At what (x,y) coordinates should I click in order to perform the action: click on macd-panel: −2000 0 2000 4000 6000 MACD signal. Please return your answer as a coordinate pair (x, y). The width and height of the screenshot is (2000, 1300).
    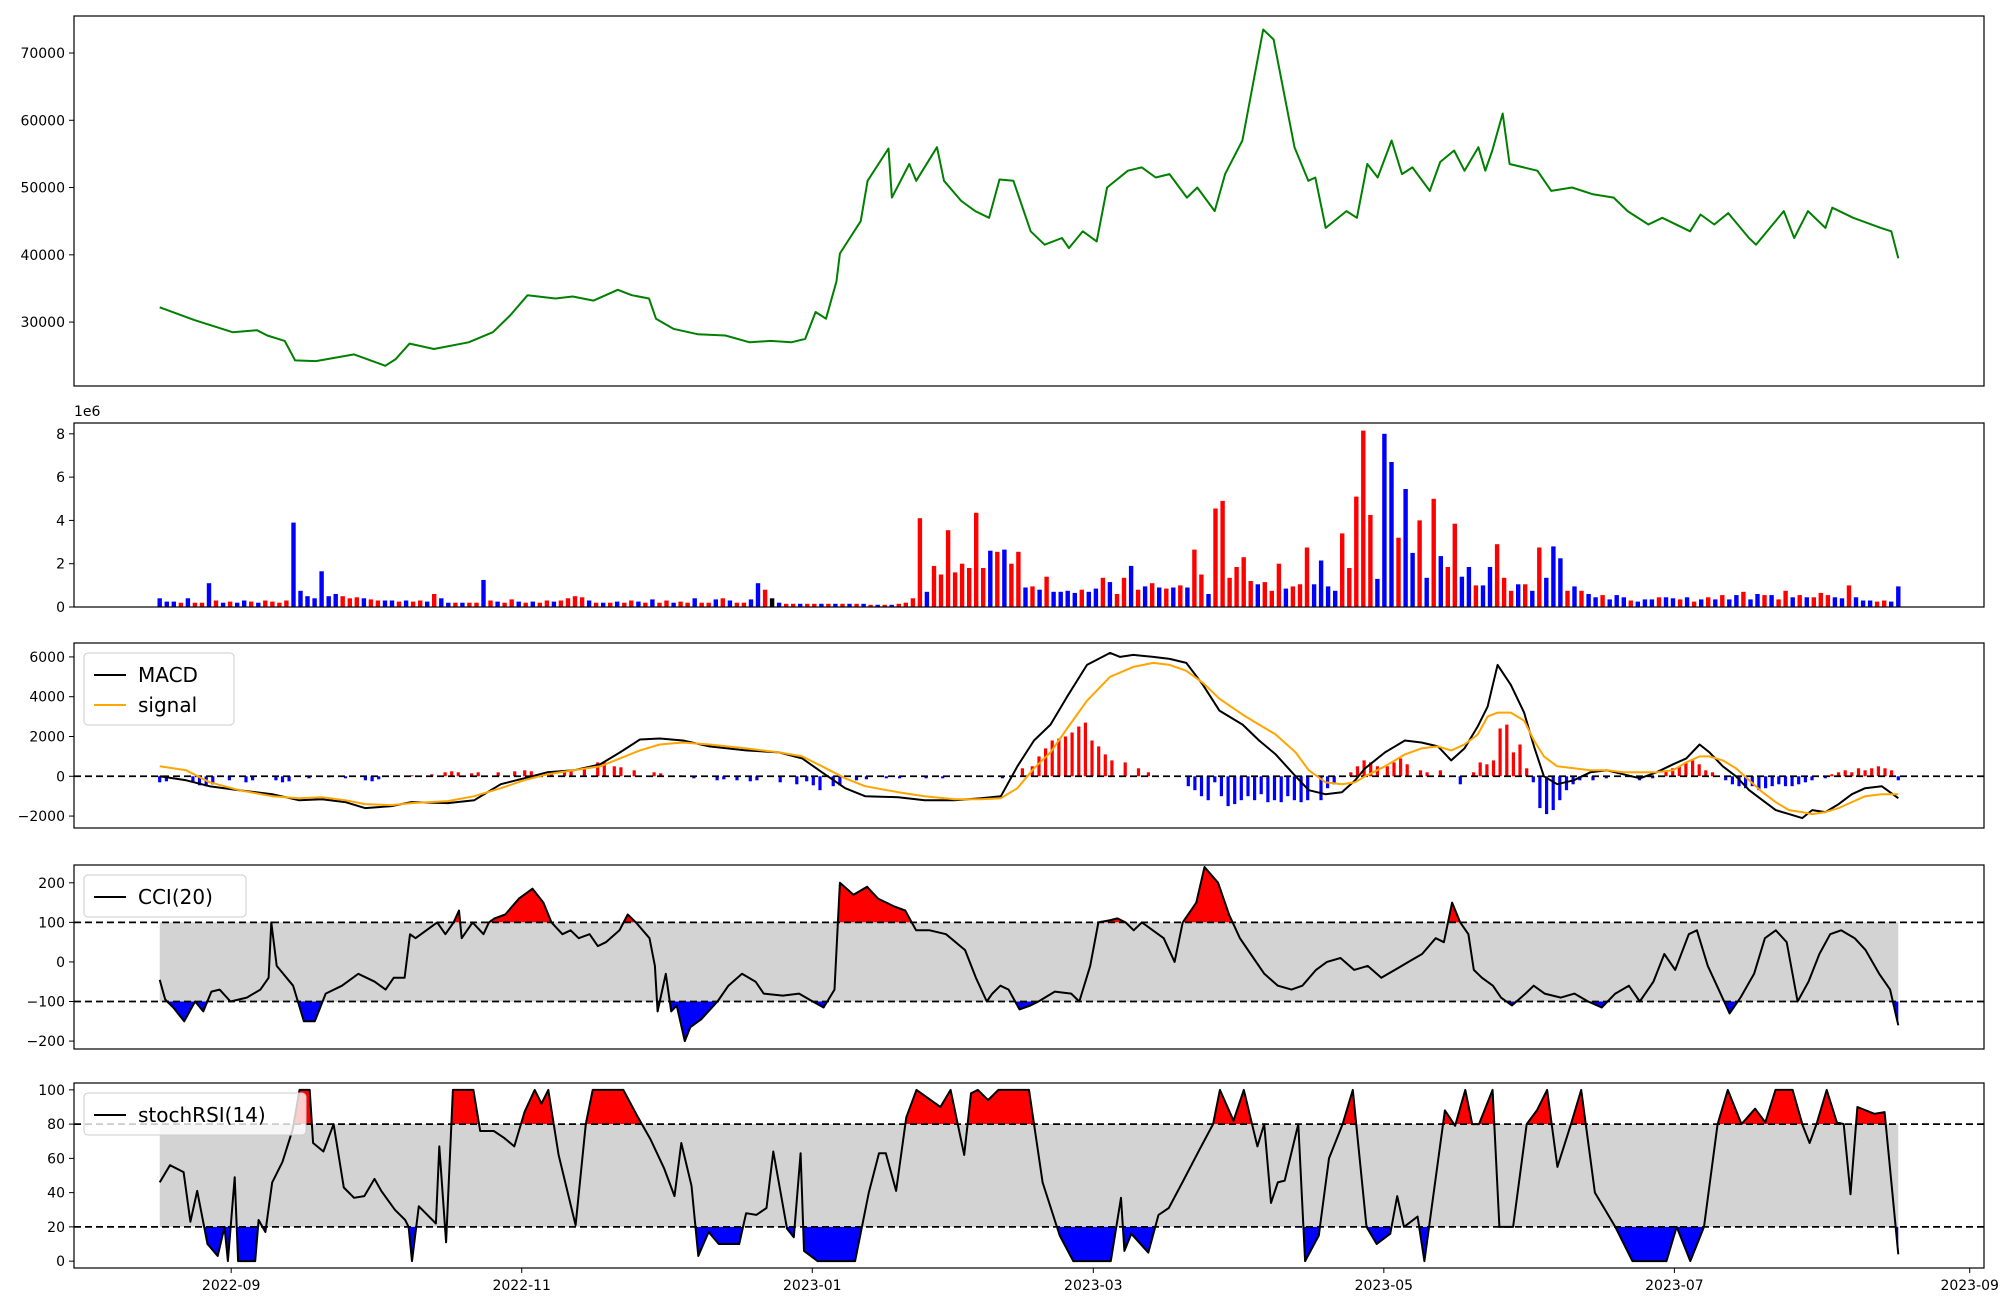
    Looking at the image, I should click on (1001, 735).